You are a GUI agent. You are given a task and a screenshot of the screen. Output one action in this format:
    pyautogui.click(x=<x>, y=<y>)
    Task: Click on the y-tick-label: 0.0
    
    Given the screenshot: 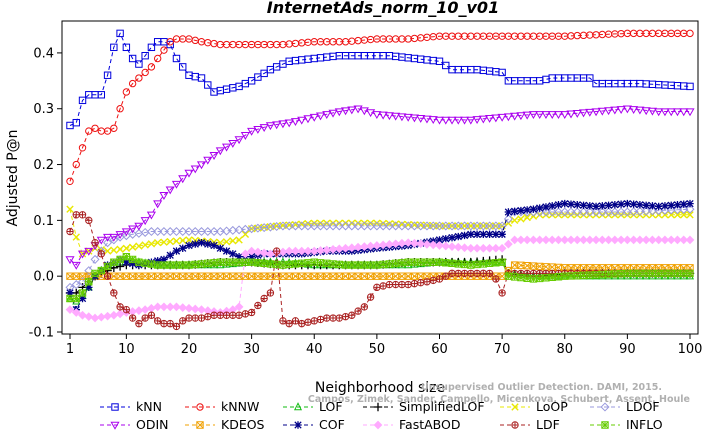 What is the action you would take?
    pyautogui.click(x=43, y=277)
    